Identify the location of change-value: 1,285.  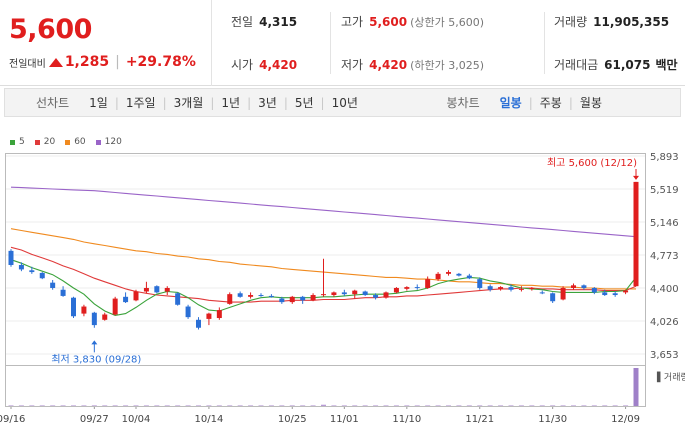
(87, 62).